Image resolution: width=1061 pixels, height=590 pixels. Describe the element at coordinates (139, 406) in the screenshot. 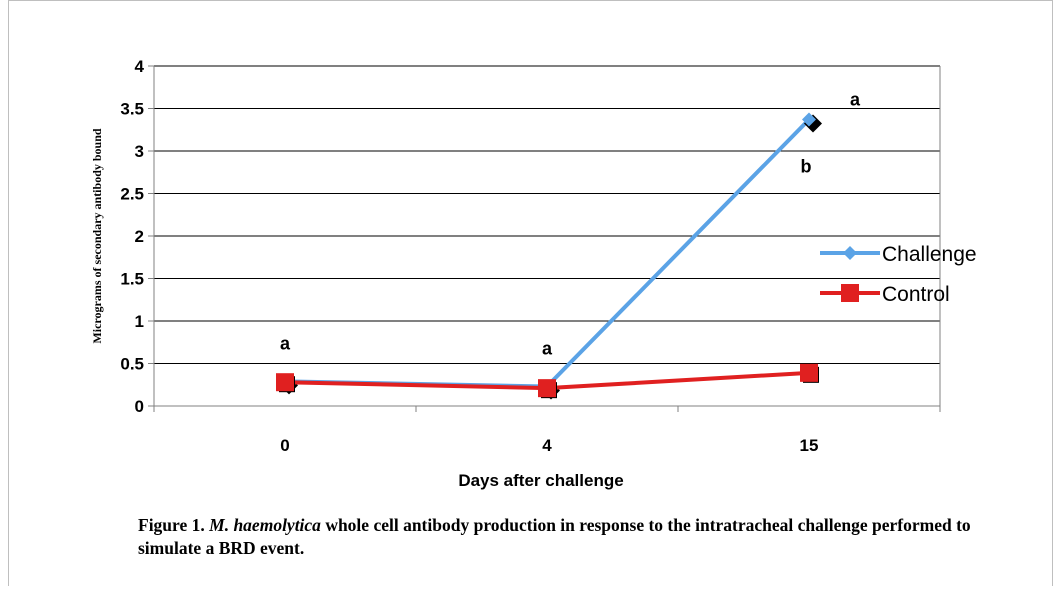

I see `y-tick-label: 0` at that location.